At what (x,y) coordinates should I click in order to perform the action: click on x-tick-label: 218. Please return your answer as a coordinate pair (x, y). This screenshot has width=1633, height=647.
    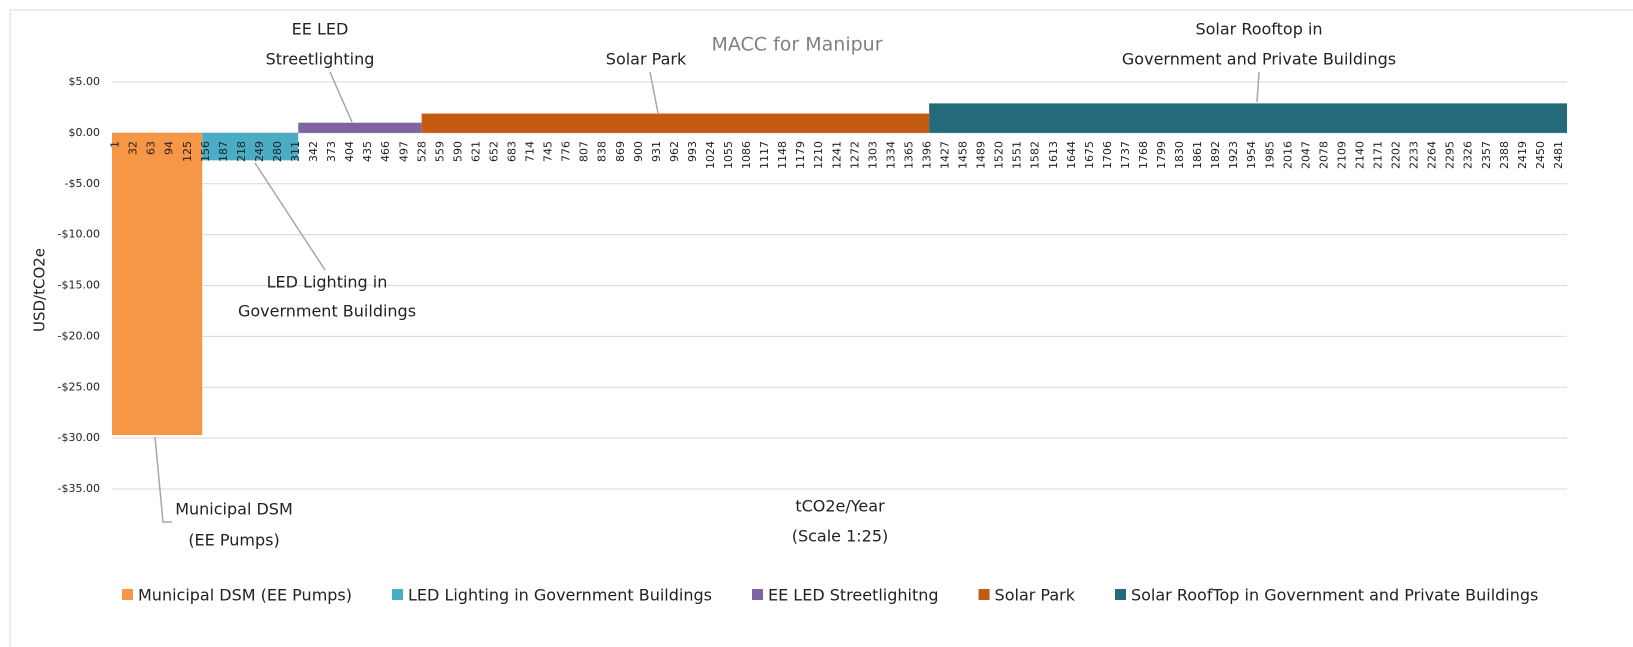
    Looking at the image, I should click on (241, 151).